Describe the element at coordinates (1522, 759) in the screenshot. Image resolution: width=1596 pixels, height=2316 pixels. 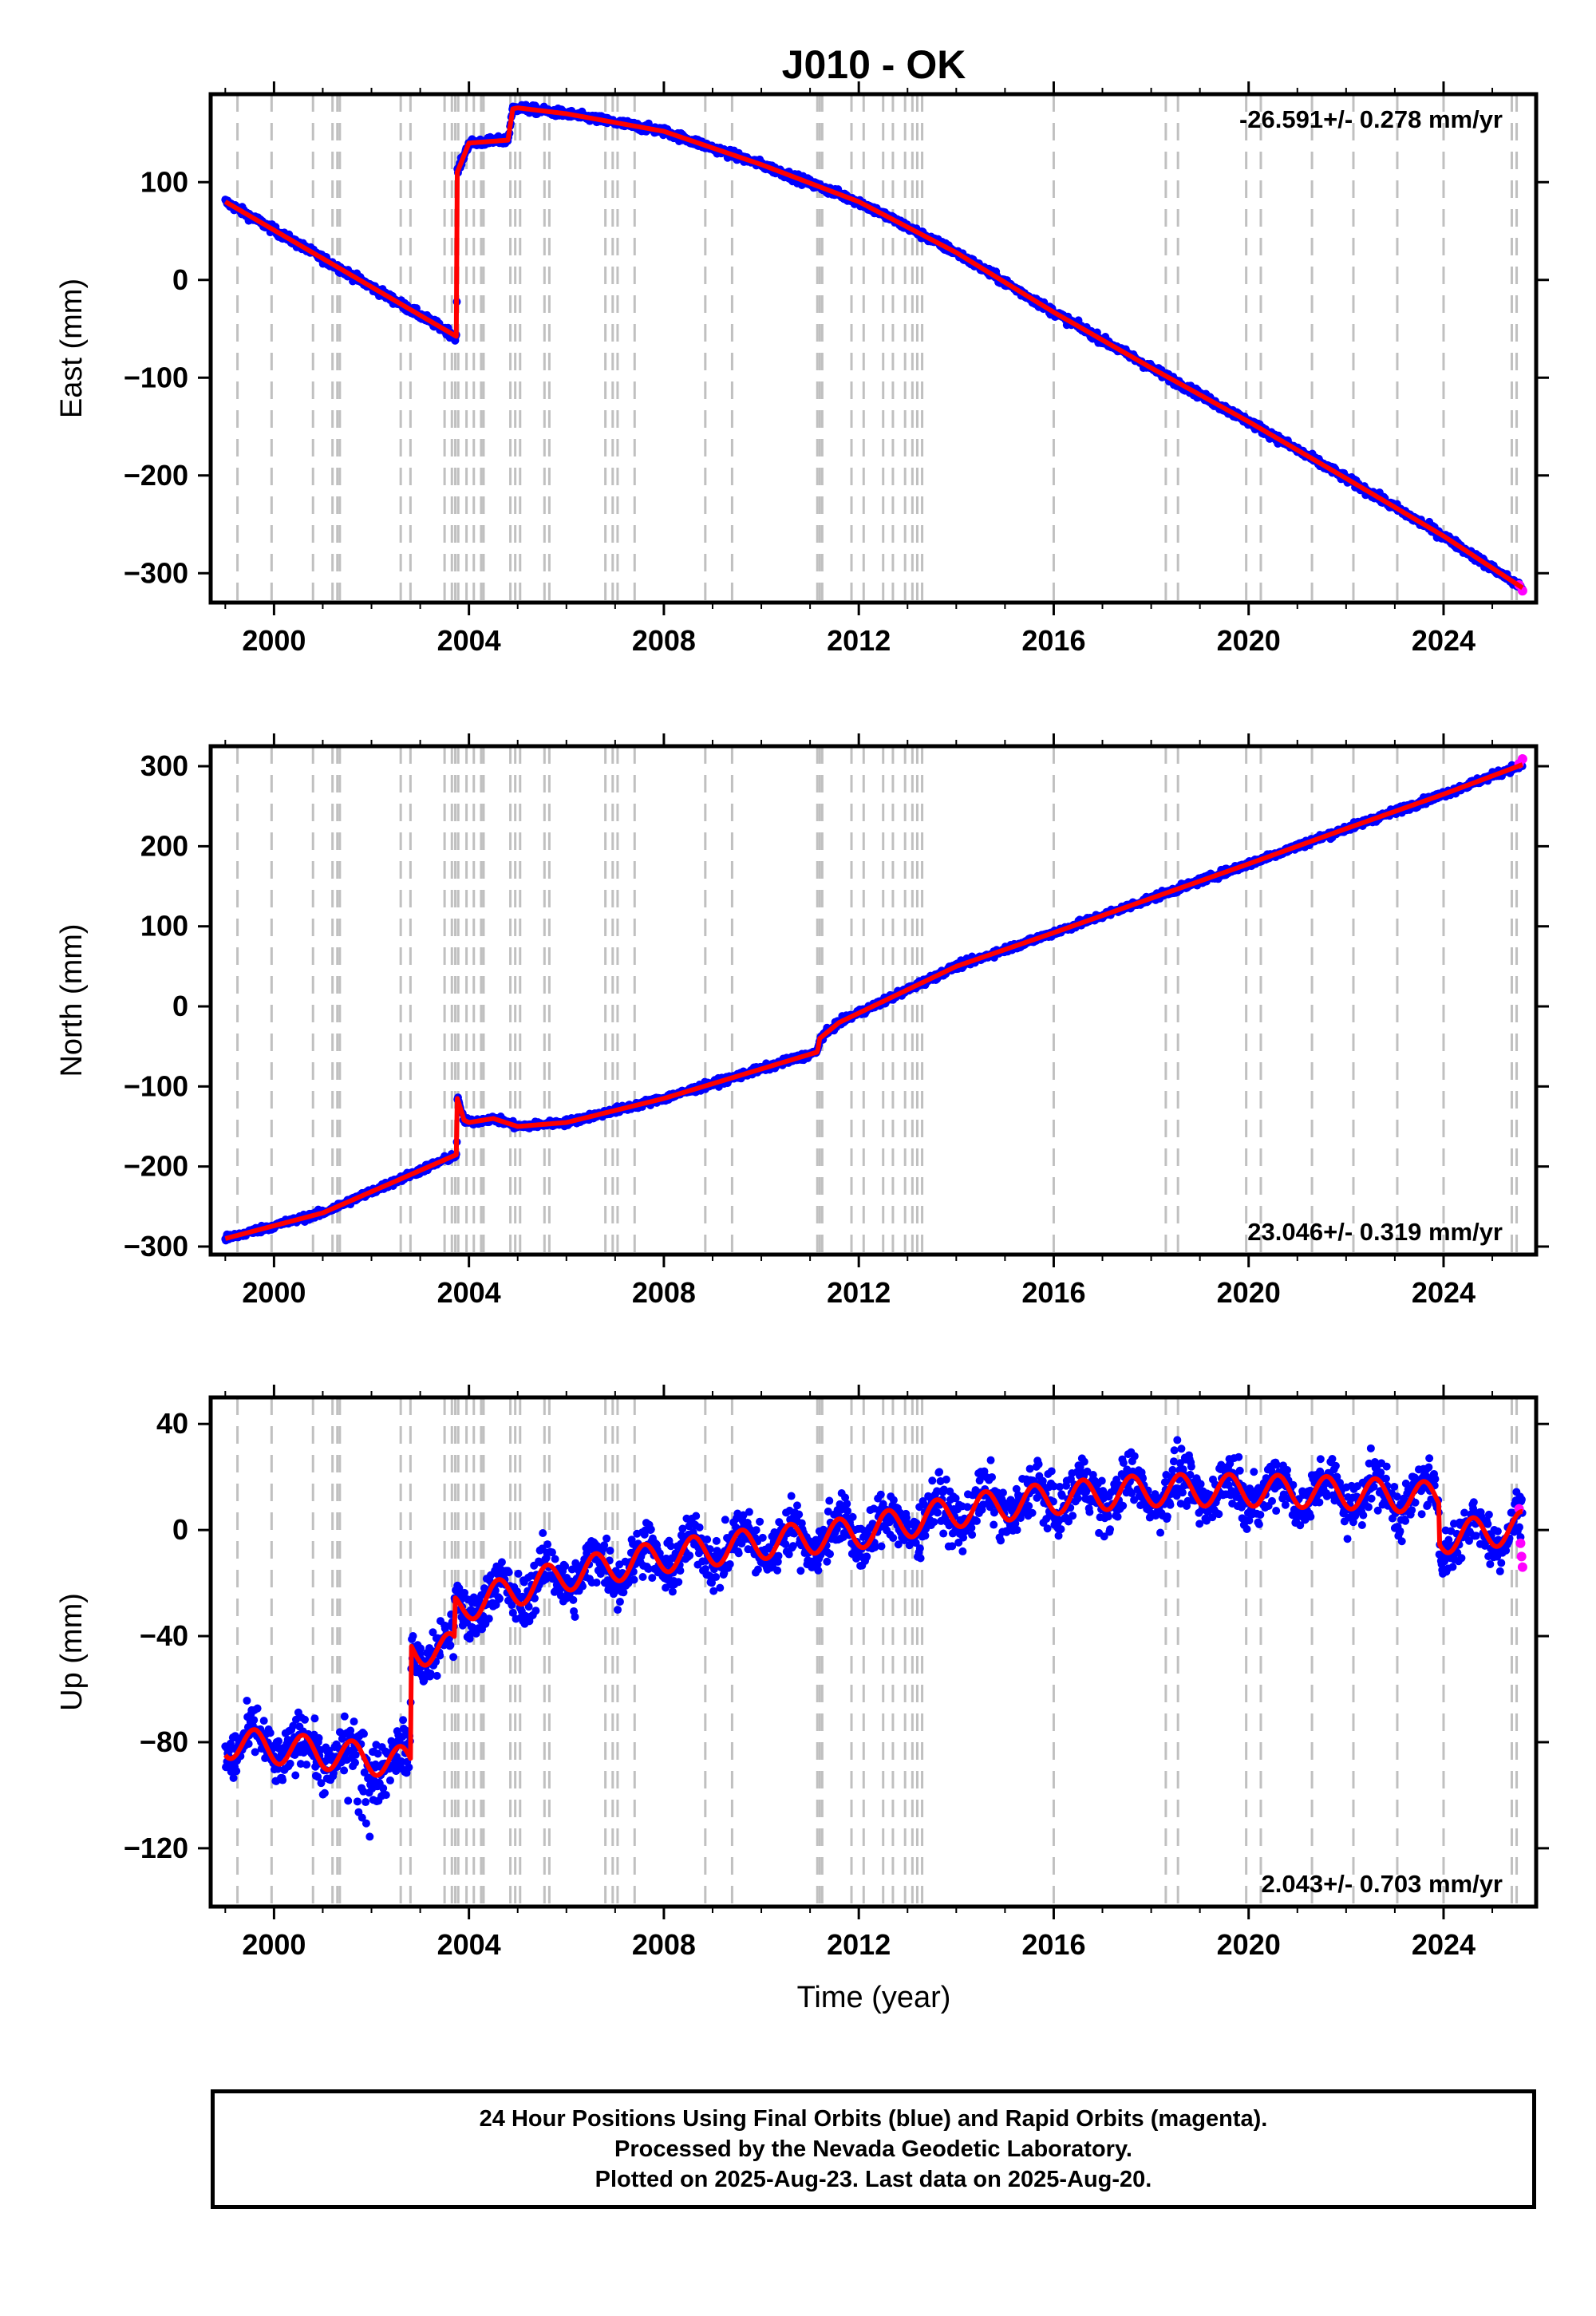
I see `rapid-point` at that location.